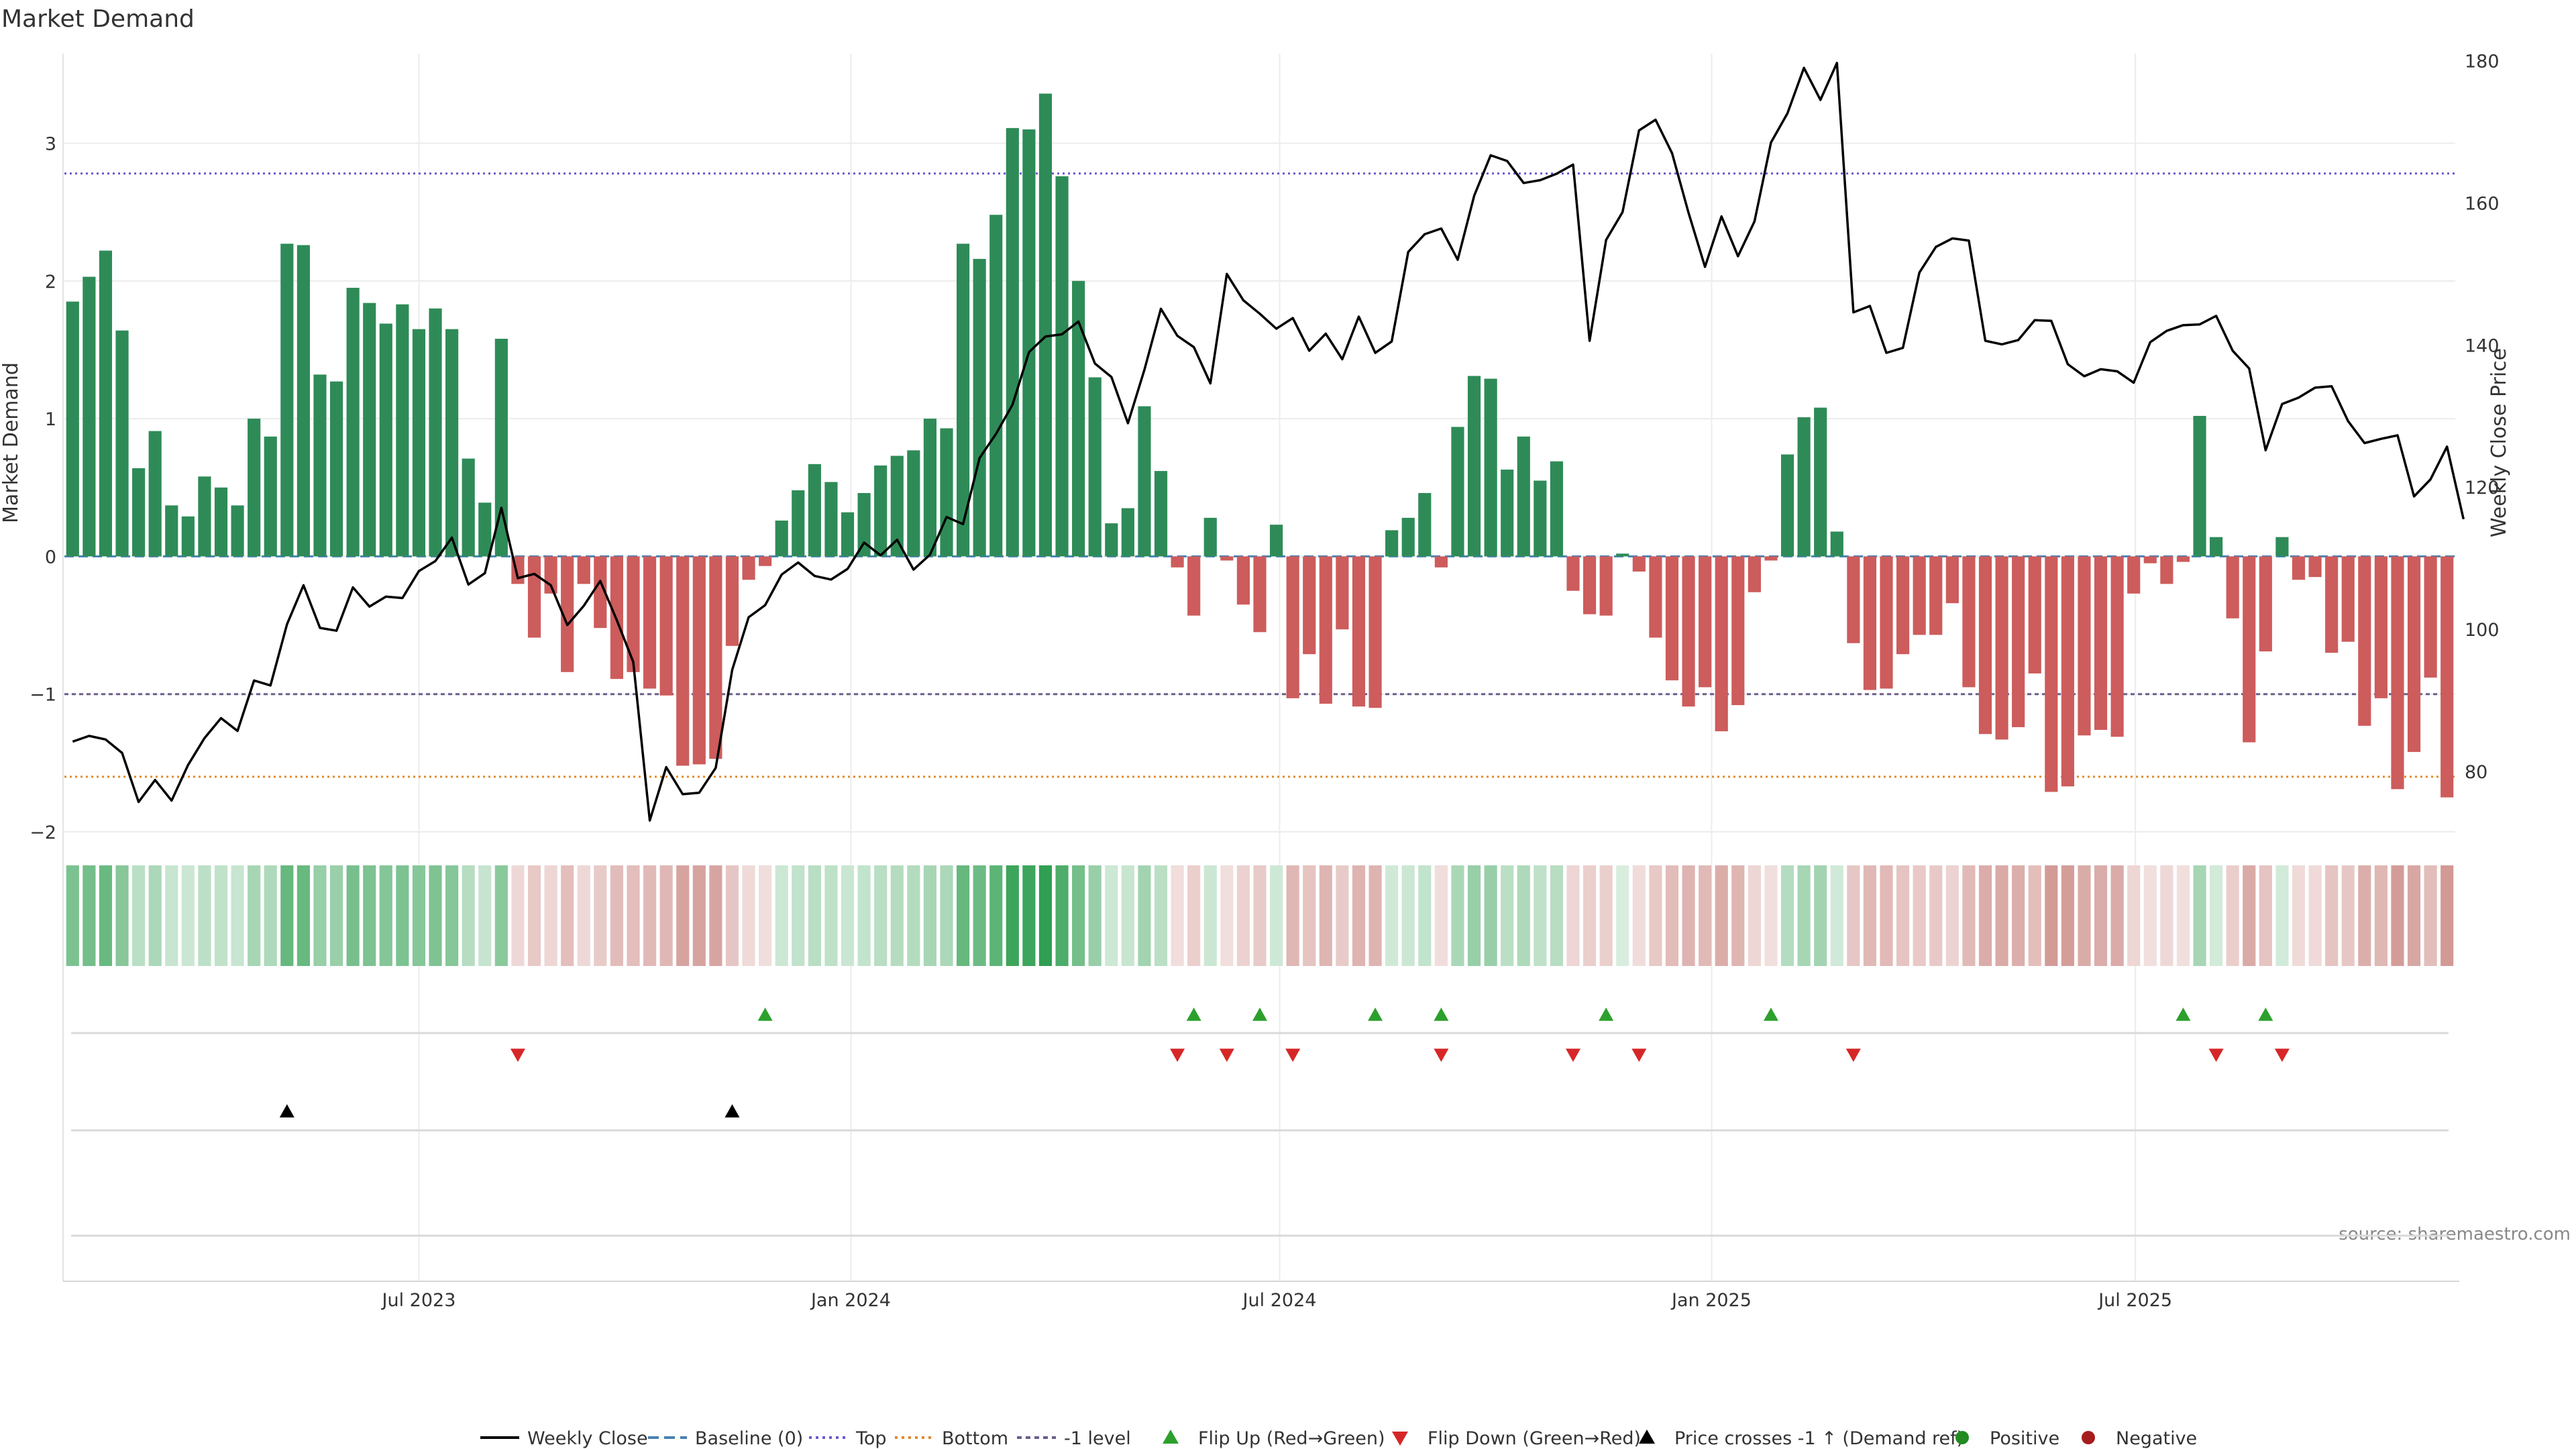  I want to click on y2-axis-ticks: 80 100 120 140 160 180, so click(2482, 417).